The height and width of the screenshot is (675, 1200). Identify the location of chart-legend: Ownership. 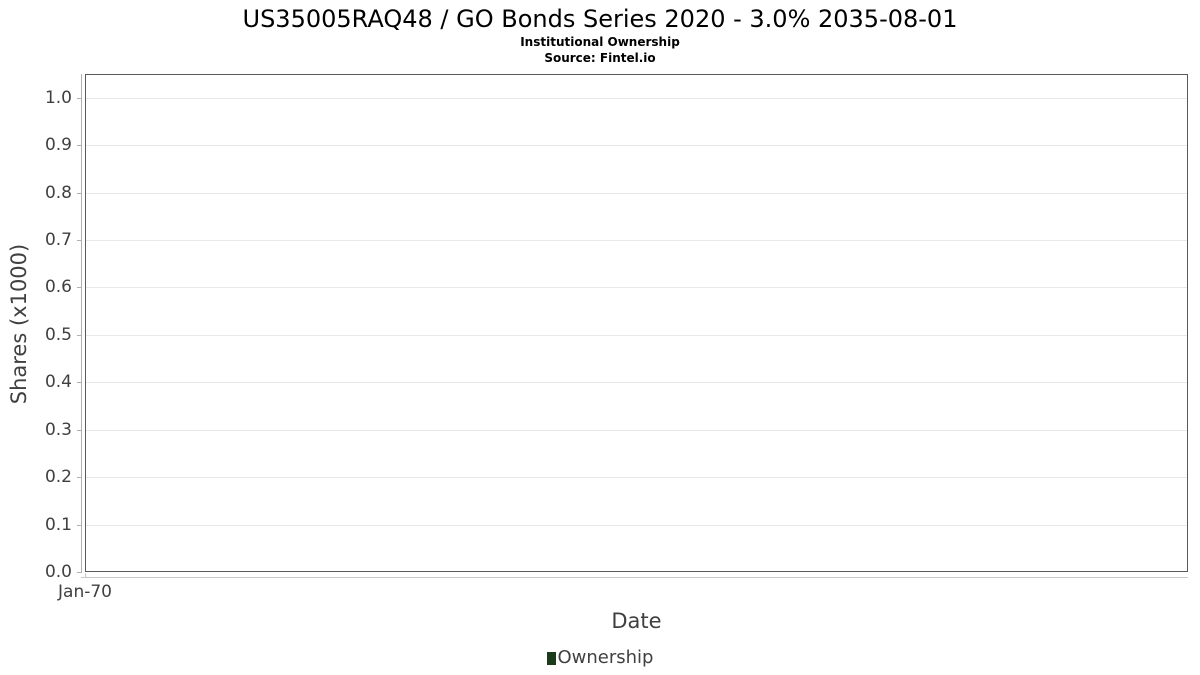
(600, 658).